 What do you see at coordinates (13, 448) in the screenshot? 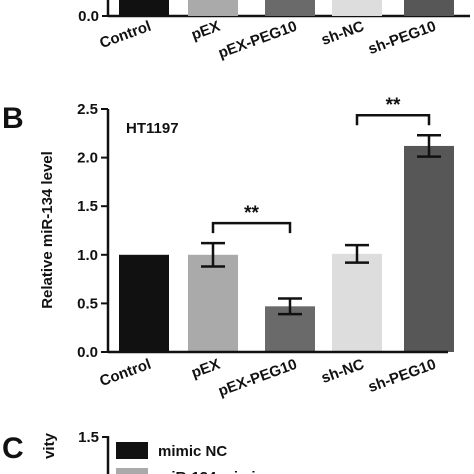
I see `panel-c-label: C` at bounding box center [13, 448].